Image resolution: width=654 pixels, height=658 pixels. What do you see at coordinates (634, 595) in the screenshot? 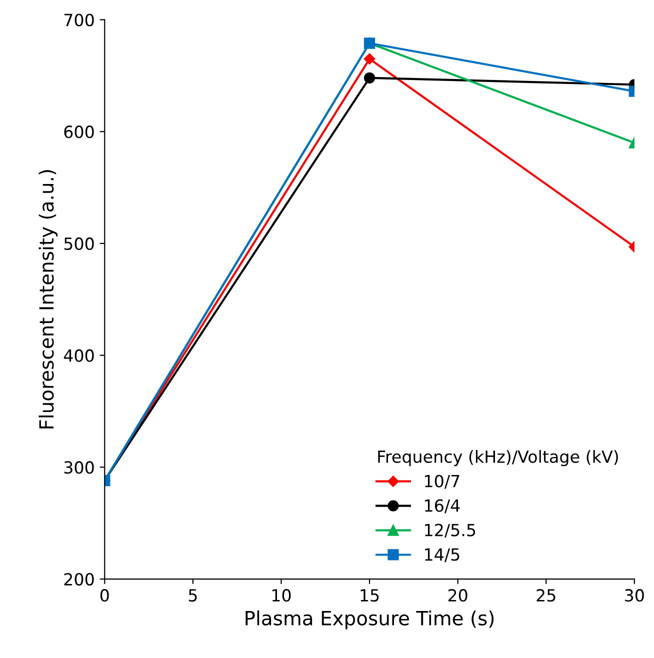
I see `x-tick-label: 30` at bounding box center [634, 595].